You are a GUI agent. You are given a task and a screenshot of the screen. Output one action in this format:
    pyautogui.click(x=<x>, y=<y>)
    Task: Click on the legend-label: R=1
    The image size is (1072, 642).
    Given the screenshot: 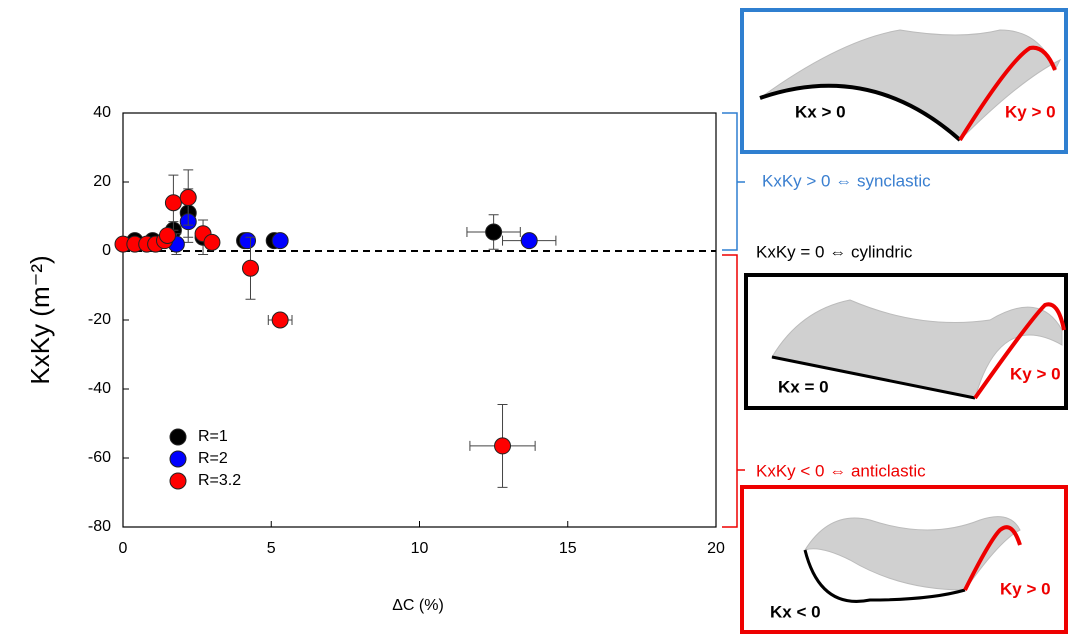 What is the action you would take?
    pyautogui.click(x=213, y=436)
    